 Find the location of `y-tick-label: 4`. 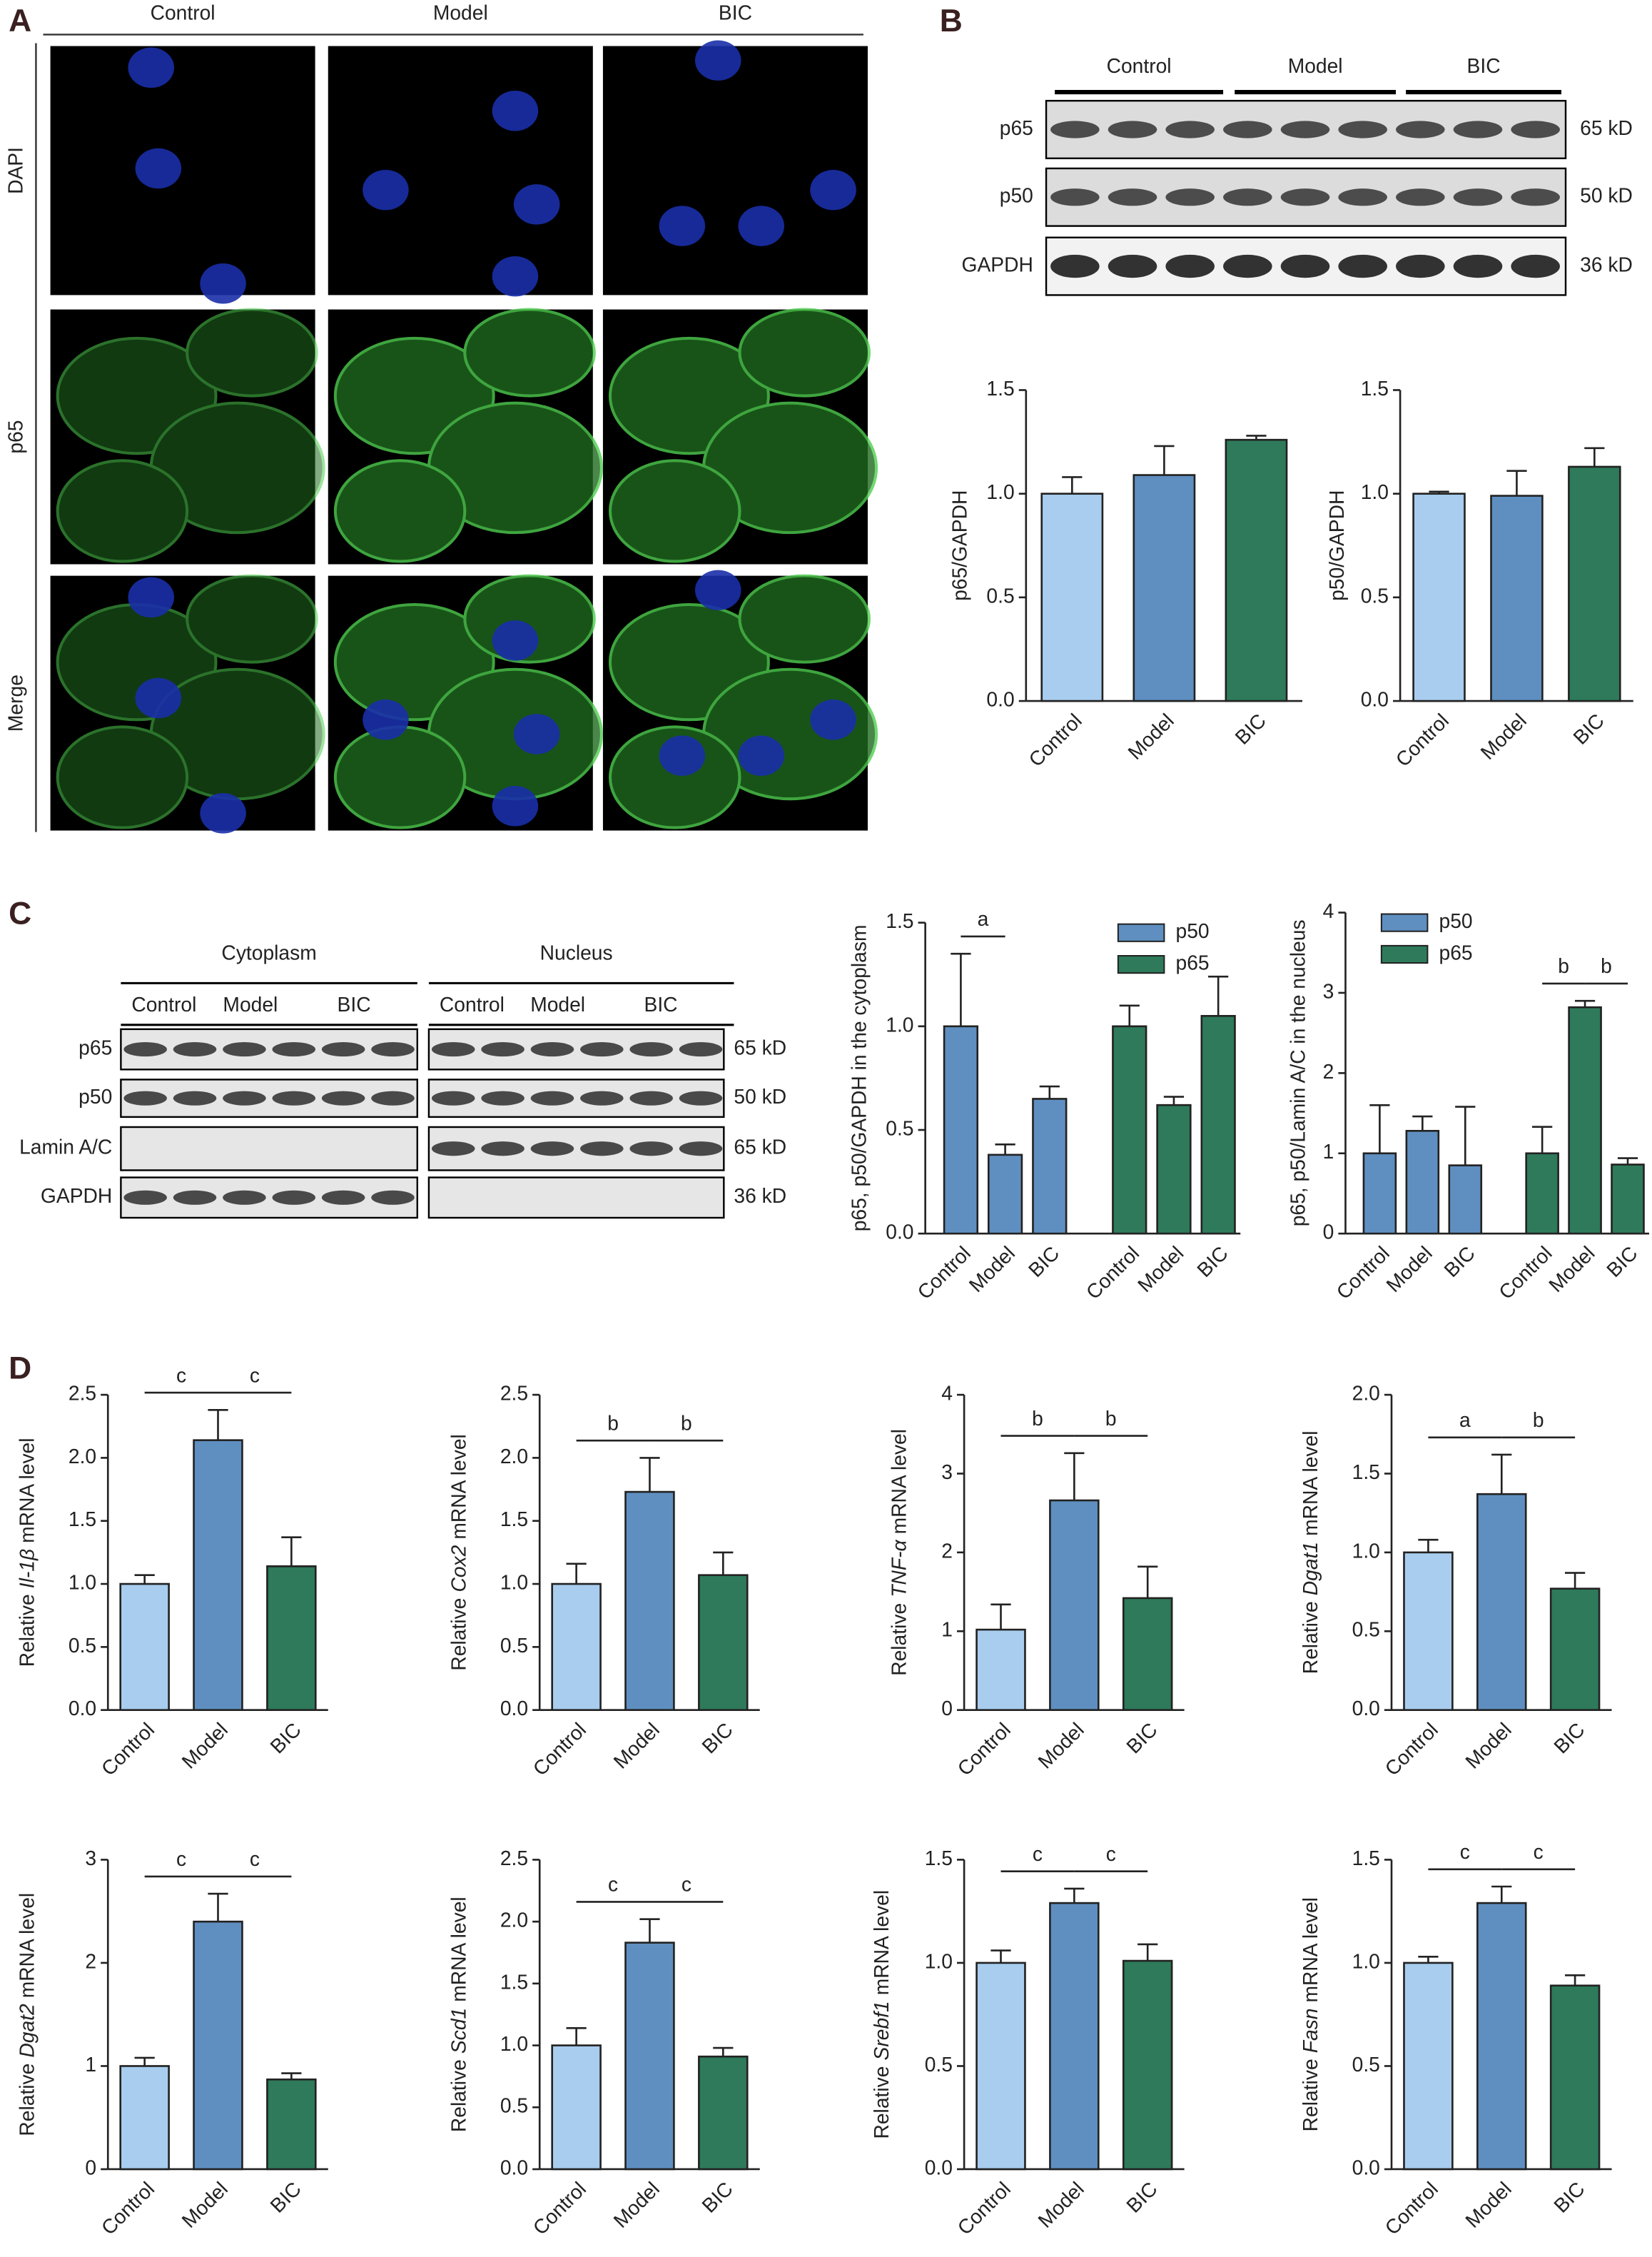

y-tick-label: 4 is located at coordinates (947, 1393).